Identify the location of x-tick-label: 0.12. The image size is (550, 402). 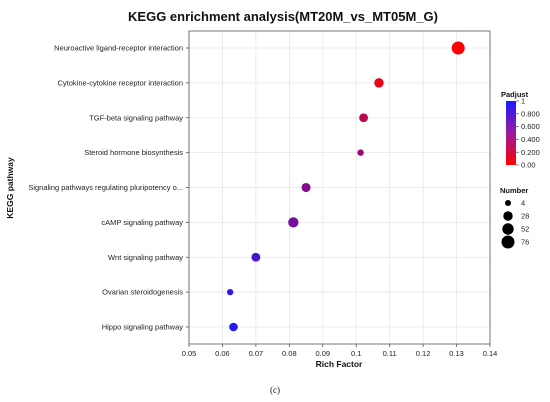
(423, 353).